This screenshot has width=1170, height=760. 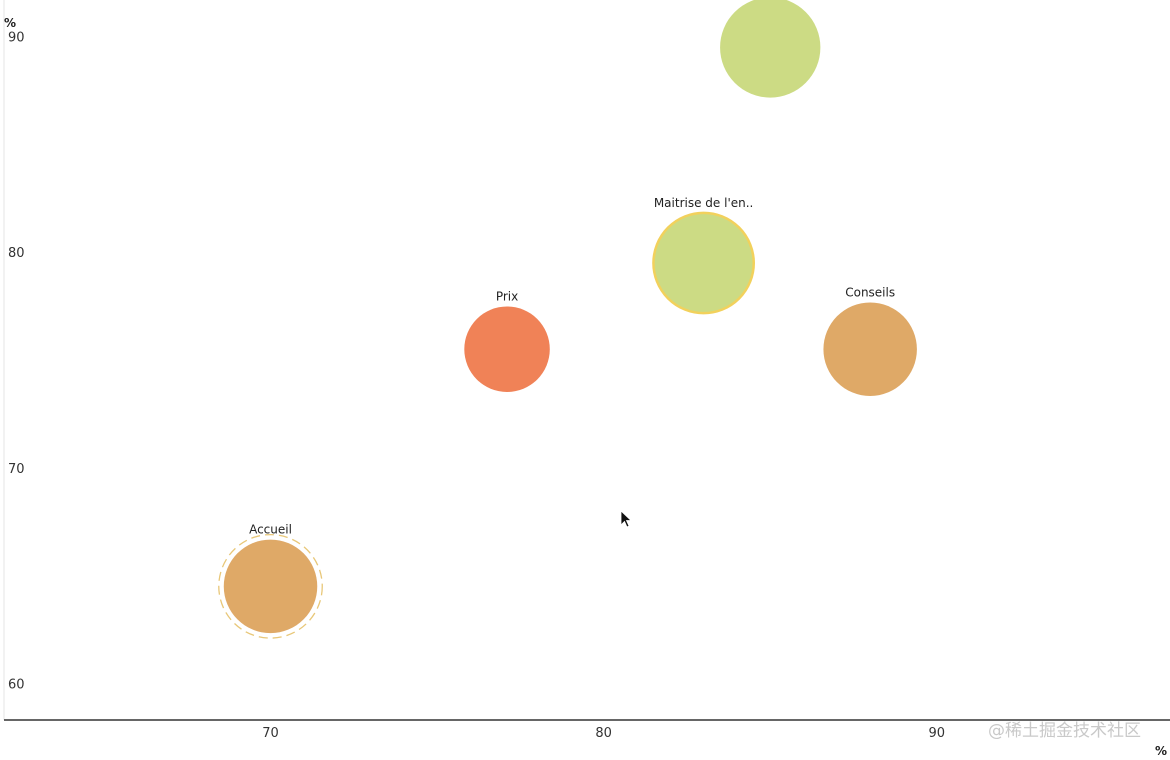 What do you see at coordinates (270, 530) in the screenshot?
I see `bubble-label: Accueil` at bounding box center [270, 530].